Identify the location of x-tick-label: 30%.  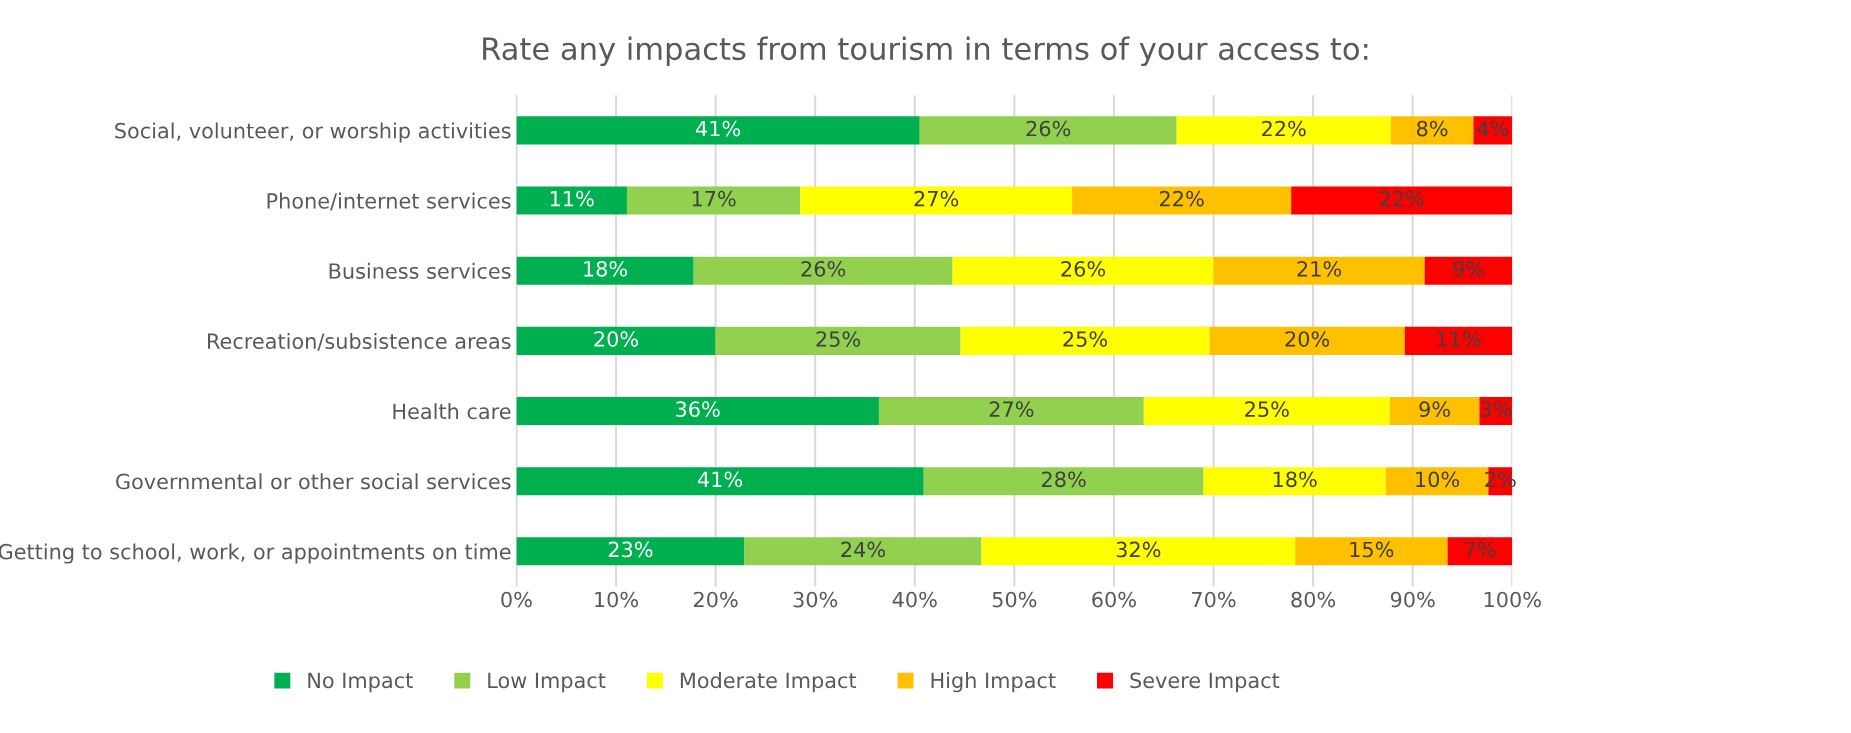
(815, 599).